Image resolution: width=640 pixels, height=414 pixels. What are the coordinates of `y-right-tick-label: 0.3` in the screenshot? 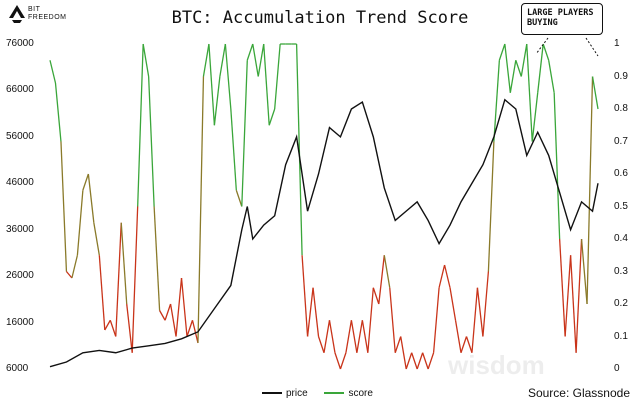 It's located at (621, 271).